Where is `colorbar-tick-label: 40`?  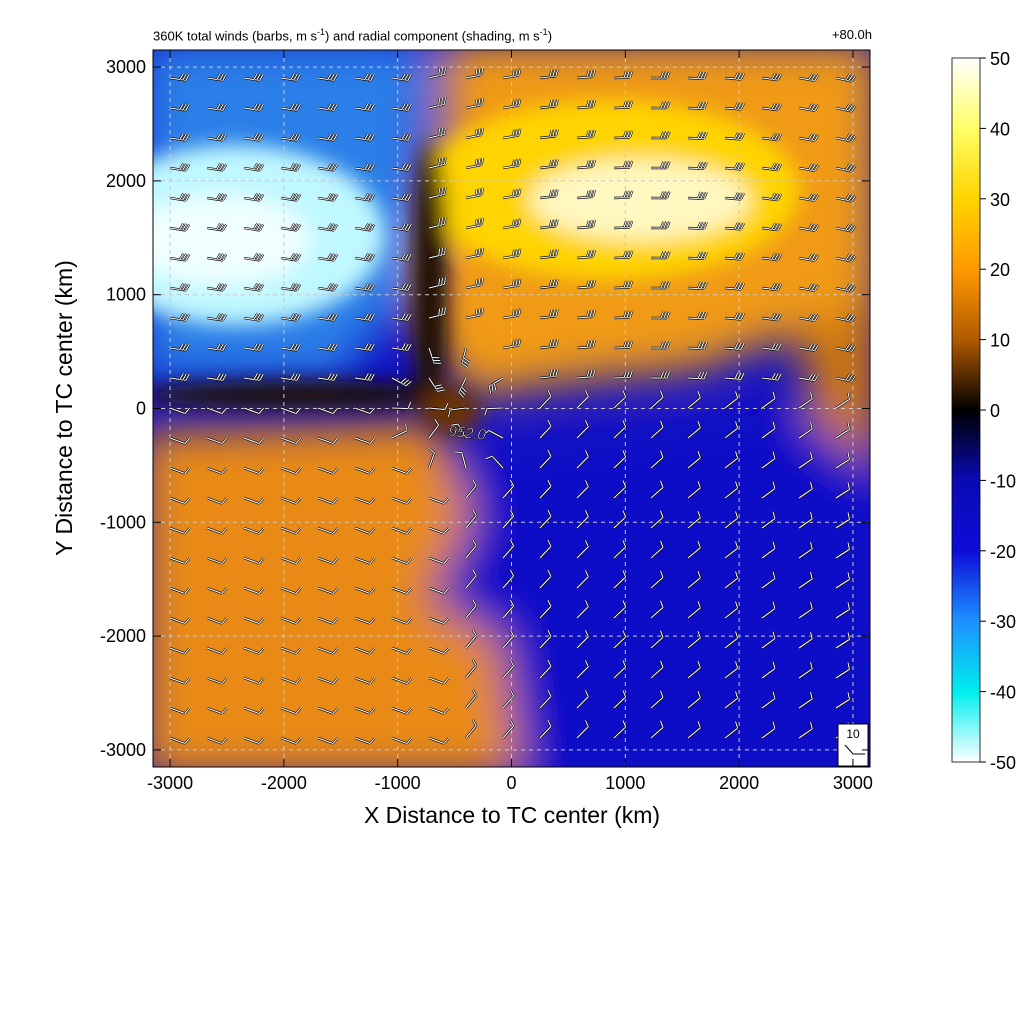
colorbar-tick-label: 40 is located at coordinates (1000, 129).